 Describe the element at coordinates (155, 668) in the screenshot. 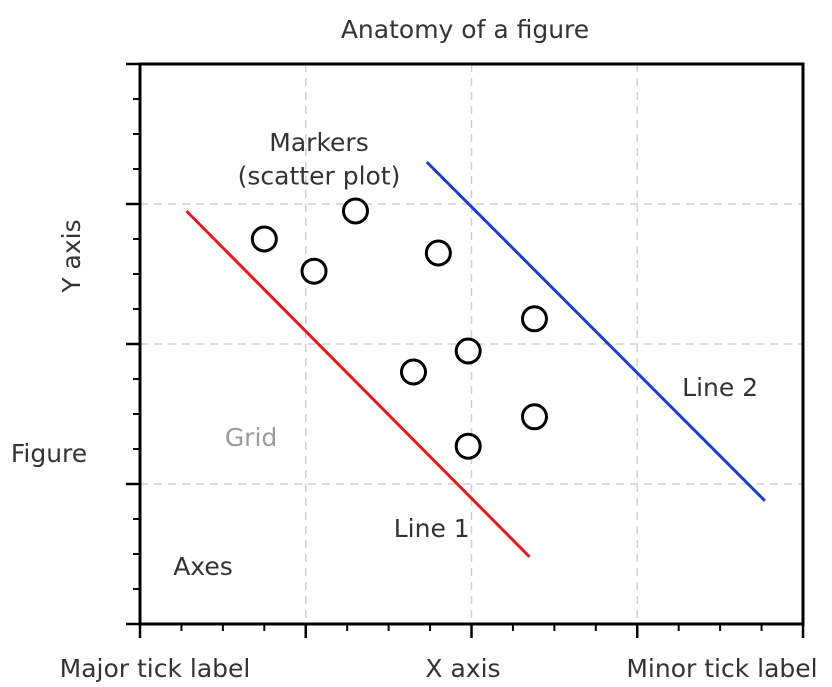

I see `major-tick-label: Major tick label` at that location.